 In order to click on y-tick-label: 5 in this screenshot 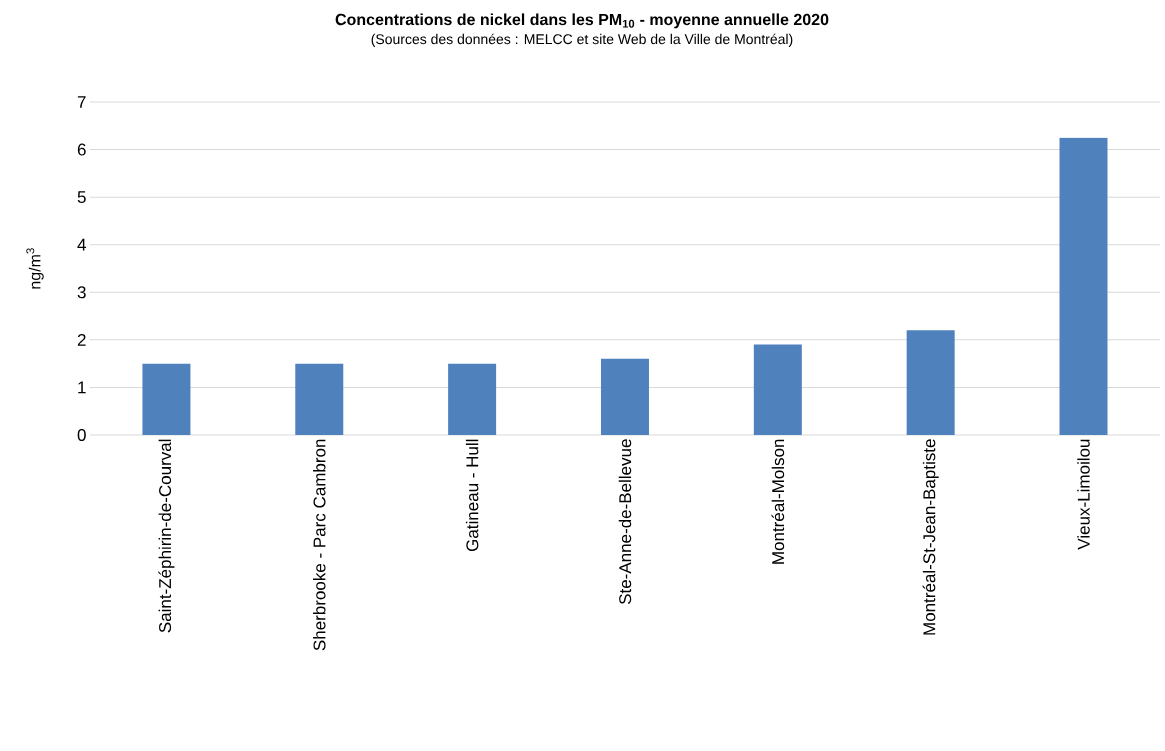, I will do `click(81, 197)`.